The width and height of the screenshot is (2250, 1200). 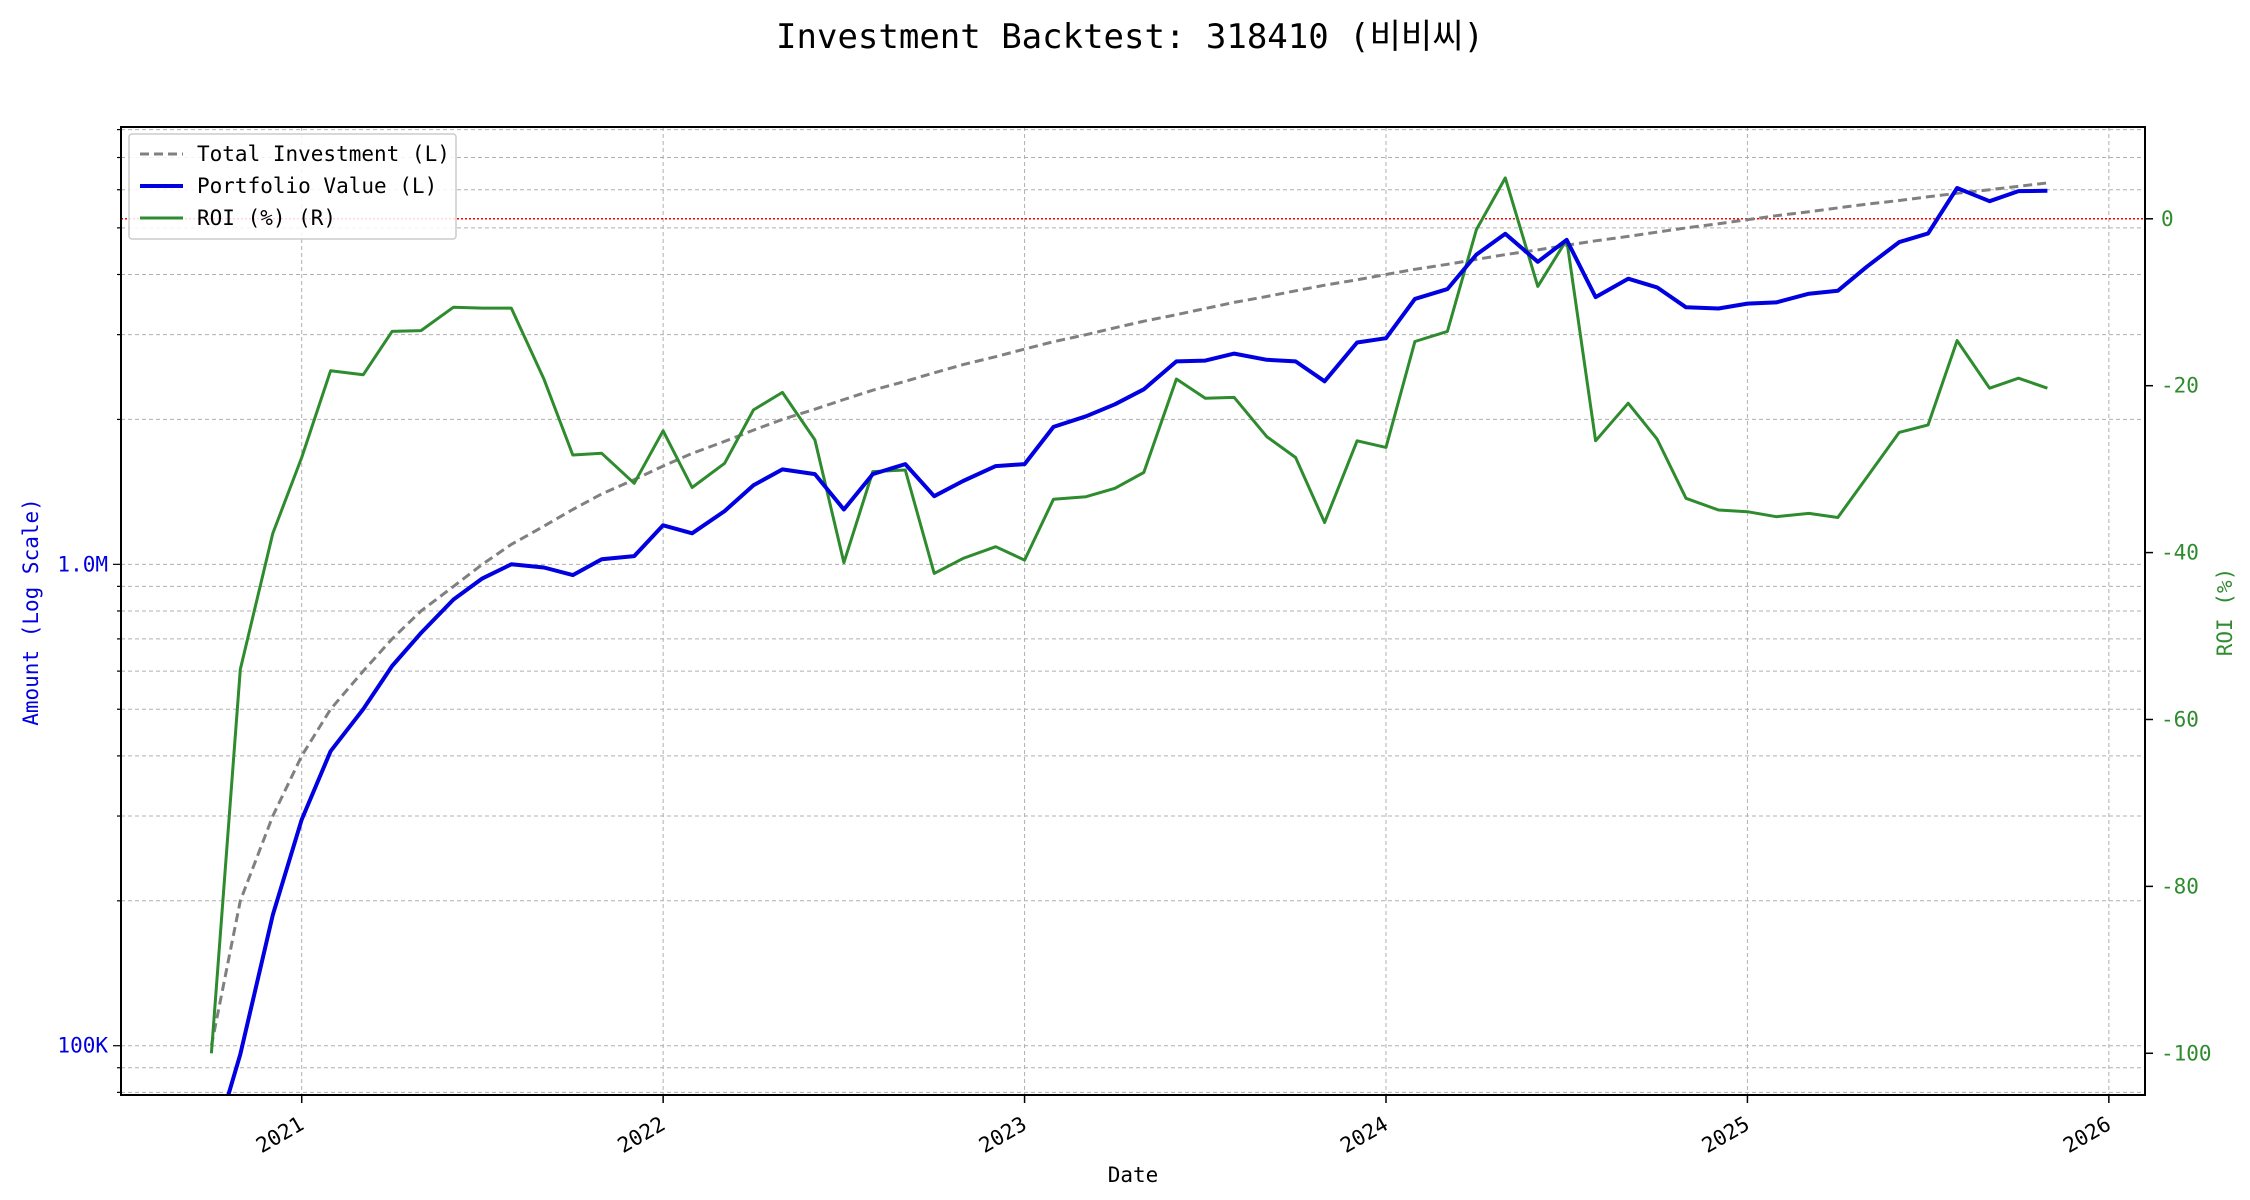 I want to click on x-axis-label: Date, so click(x=1133, y=1175).